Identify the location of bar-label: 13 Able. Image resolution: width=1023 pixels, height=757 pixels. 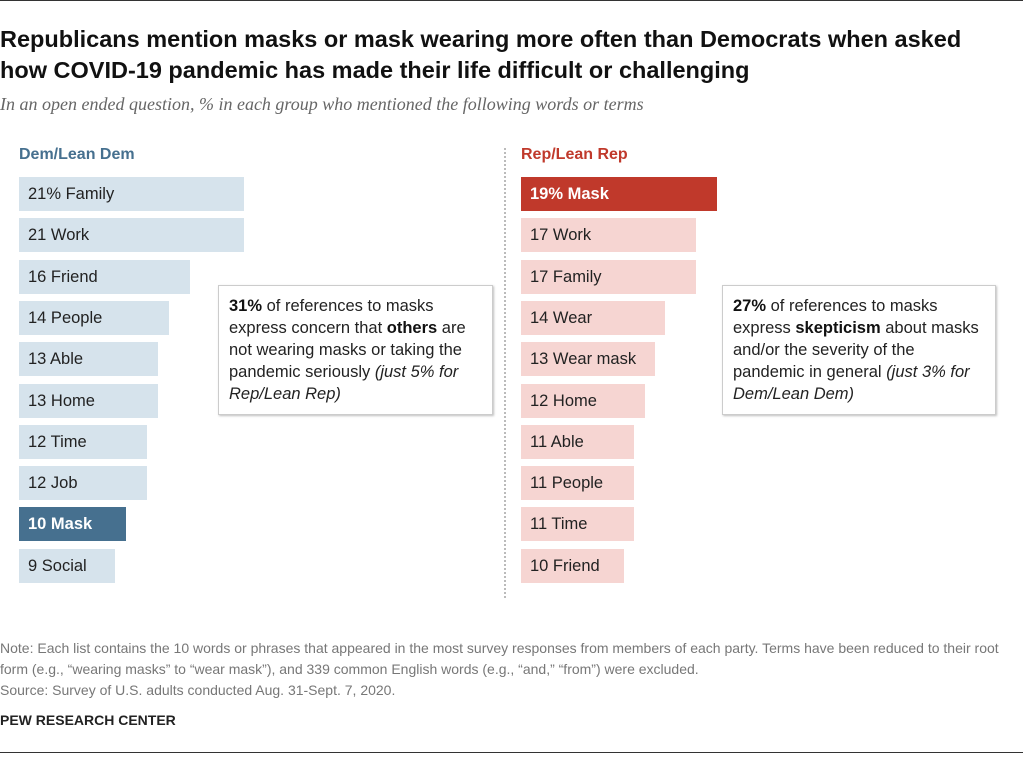
(56, 359).